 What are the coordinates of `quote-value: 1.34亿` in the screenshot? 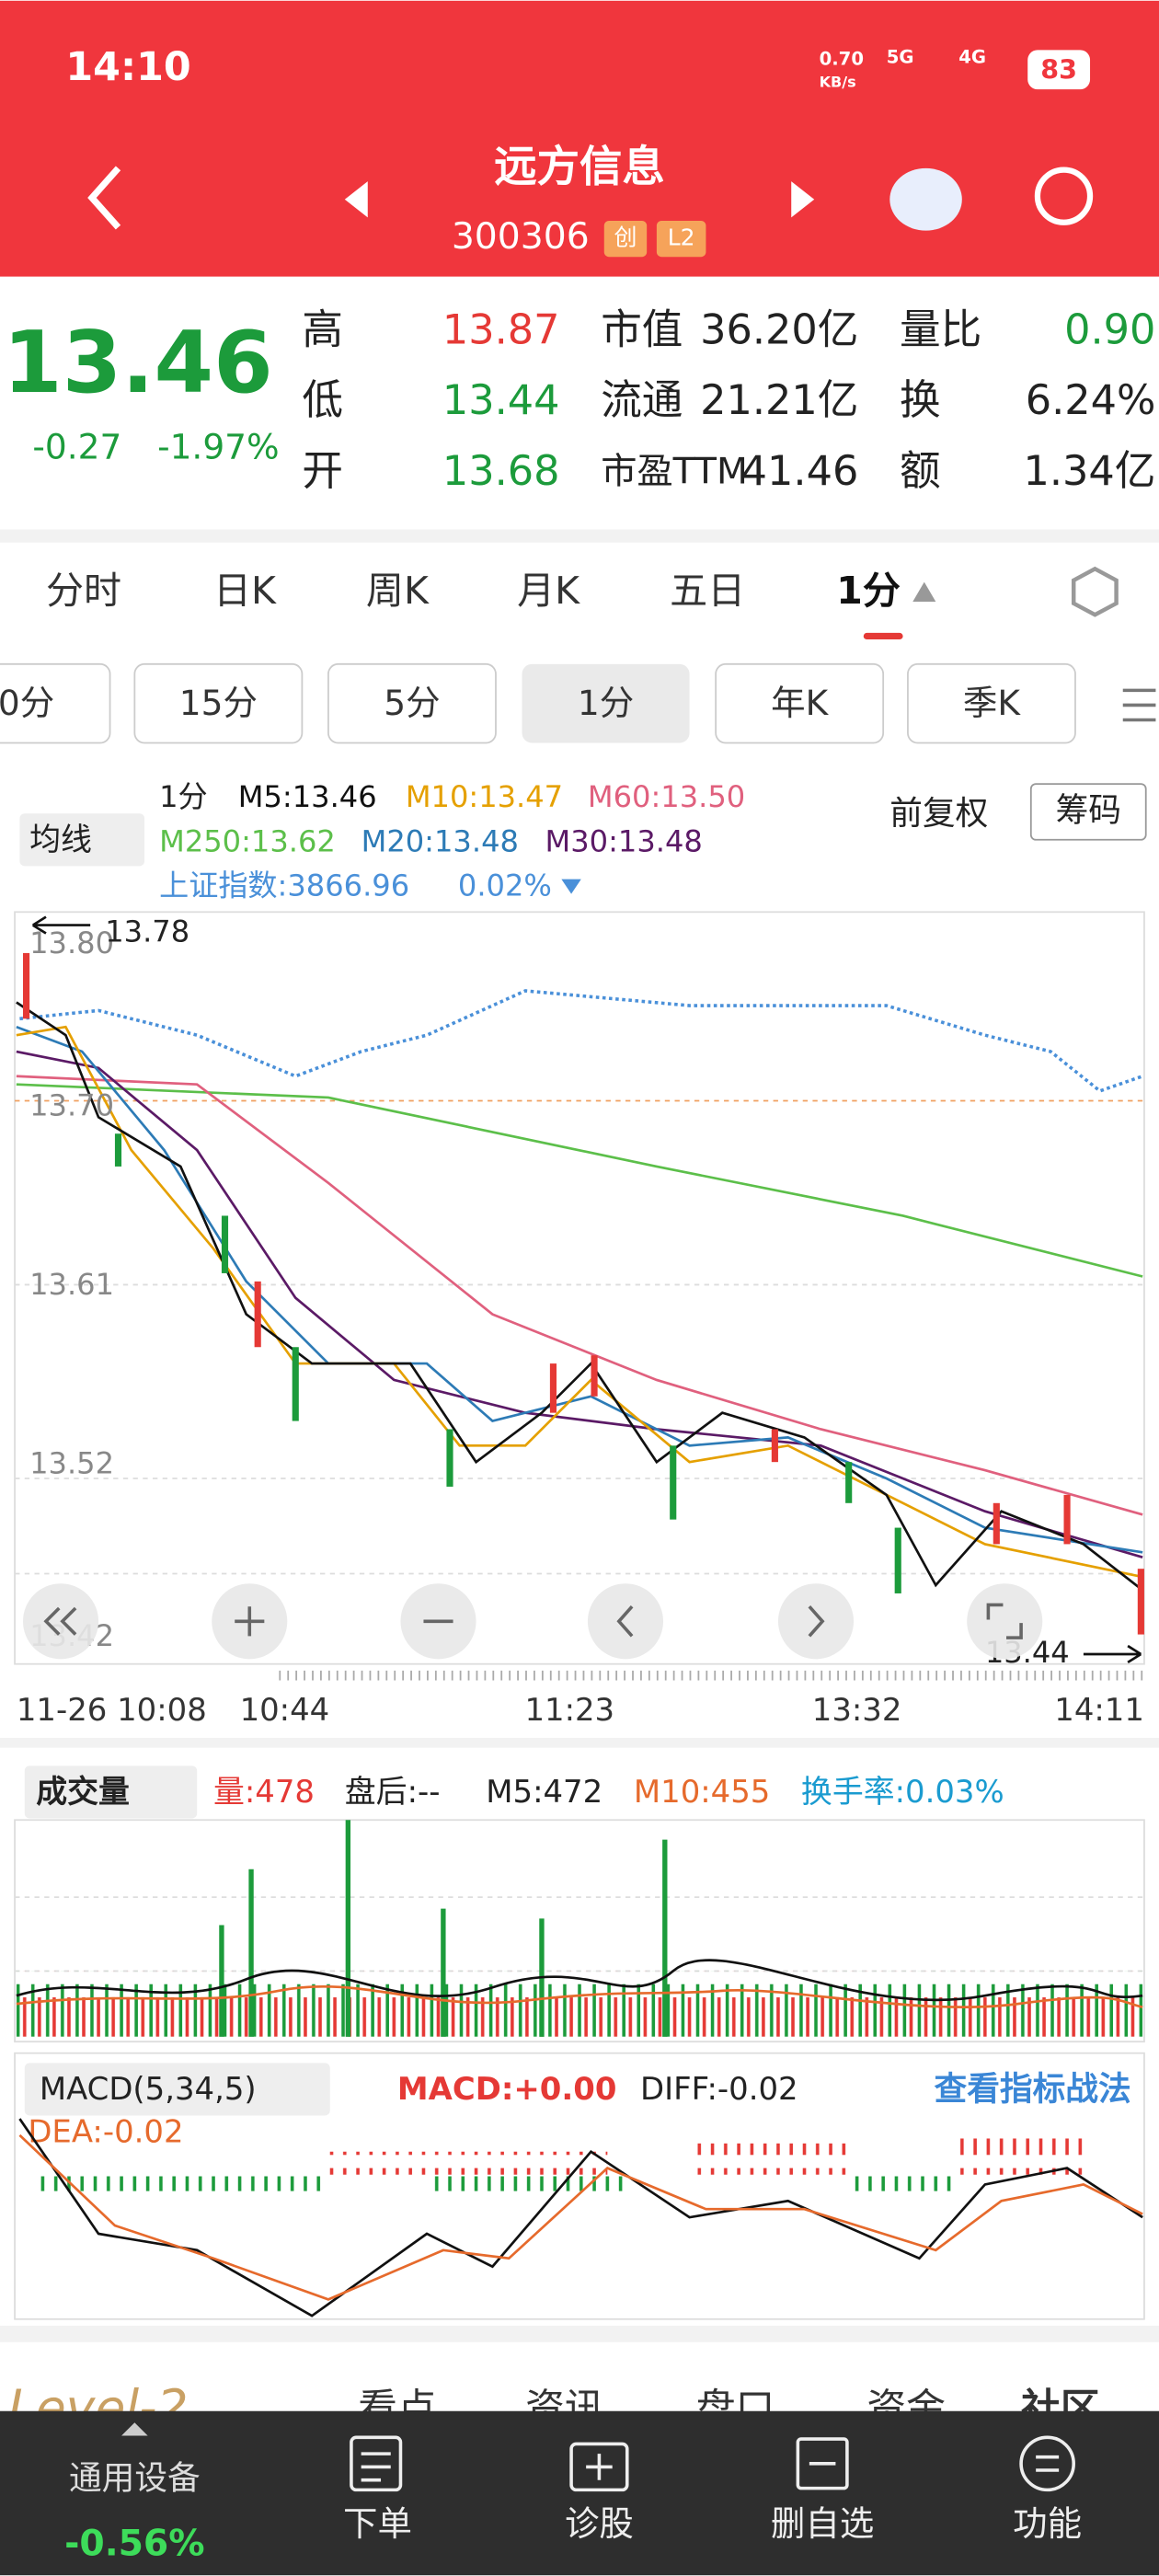 It's located at (1089, 471).